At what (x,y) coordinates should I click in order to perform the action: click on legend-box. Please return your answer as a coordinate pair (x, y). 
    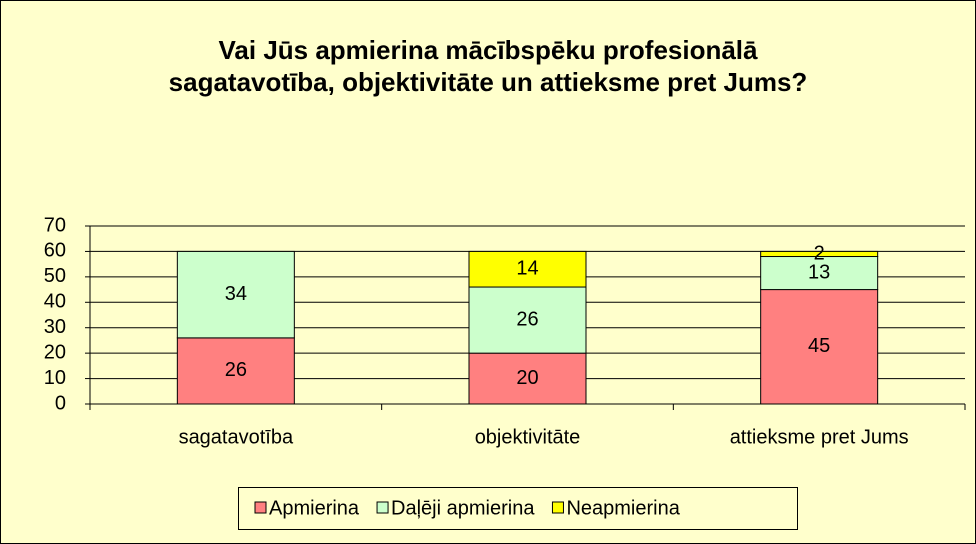
    Looking at the image, I should click on (518, 508).